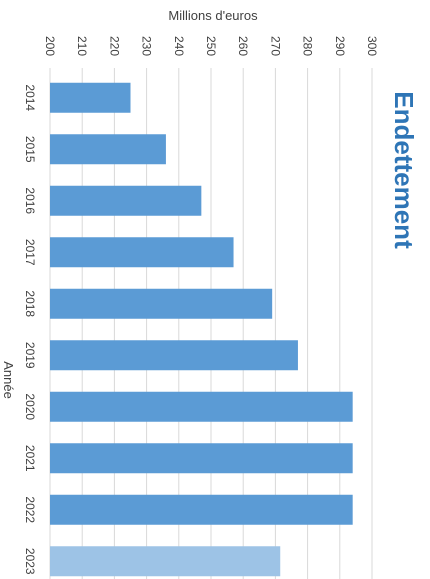 The width and height of the screenshot is (430, 579). Describe the element at coordinates (114, 46) in the screenshot. I see `x-tick-label: 220` at that location.